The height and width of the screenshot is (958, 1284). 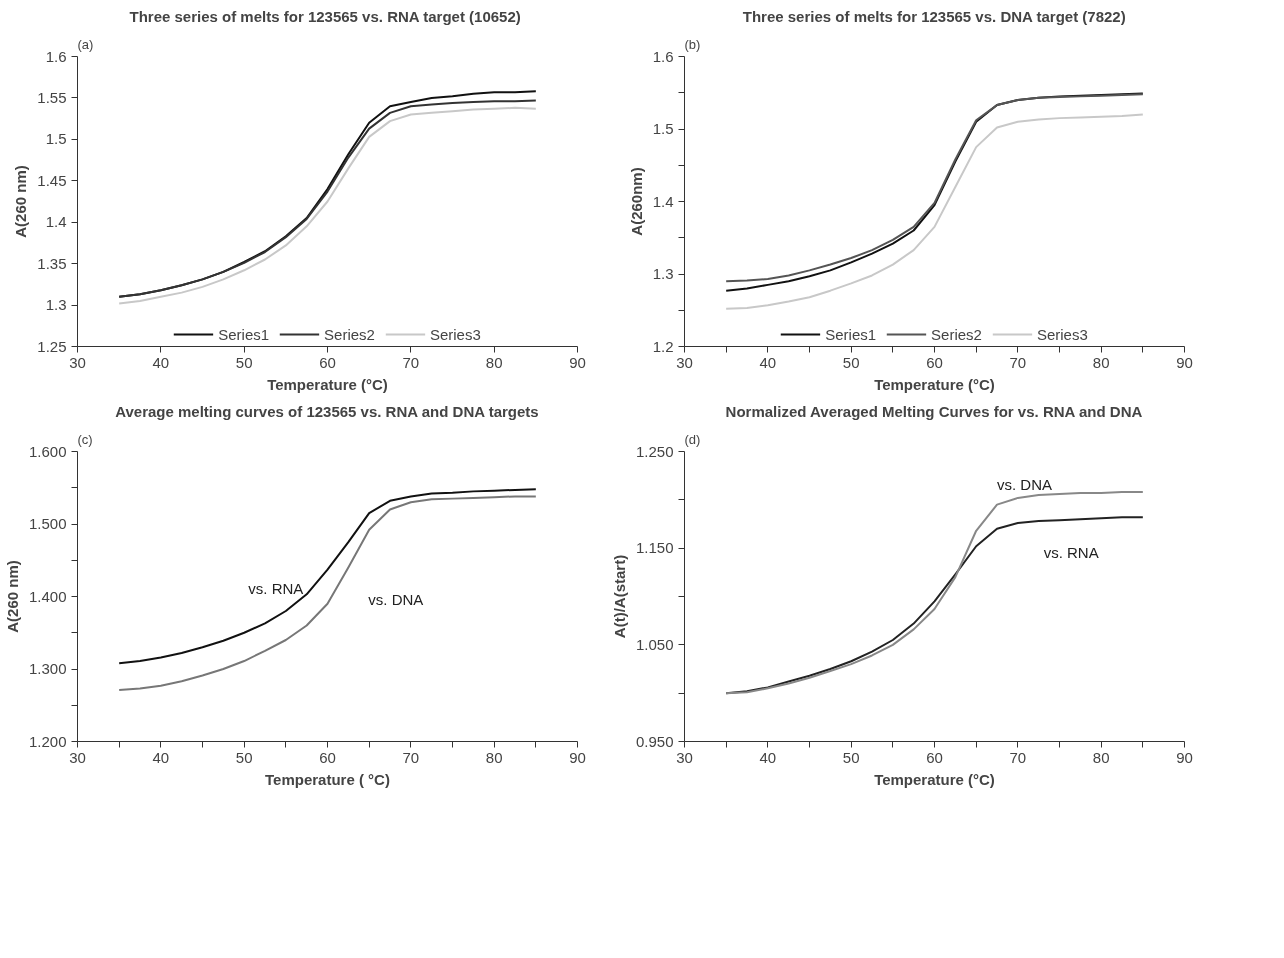 What do you see at coordinates (654, 548) in the screenshot?
I see `y-tick-label: 1.150` at bounding box center [654, 548].